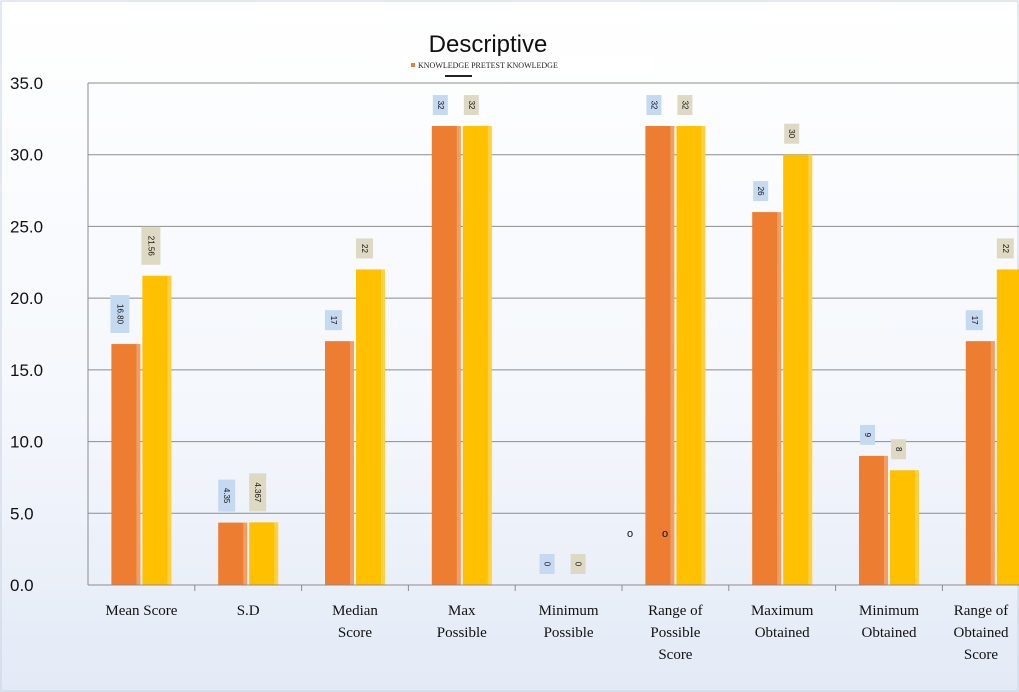  I want to click on legend-marker-pretest, so click(413, 65).